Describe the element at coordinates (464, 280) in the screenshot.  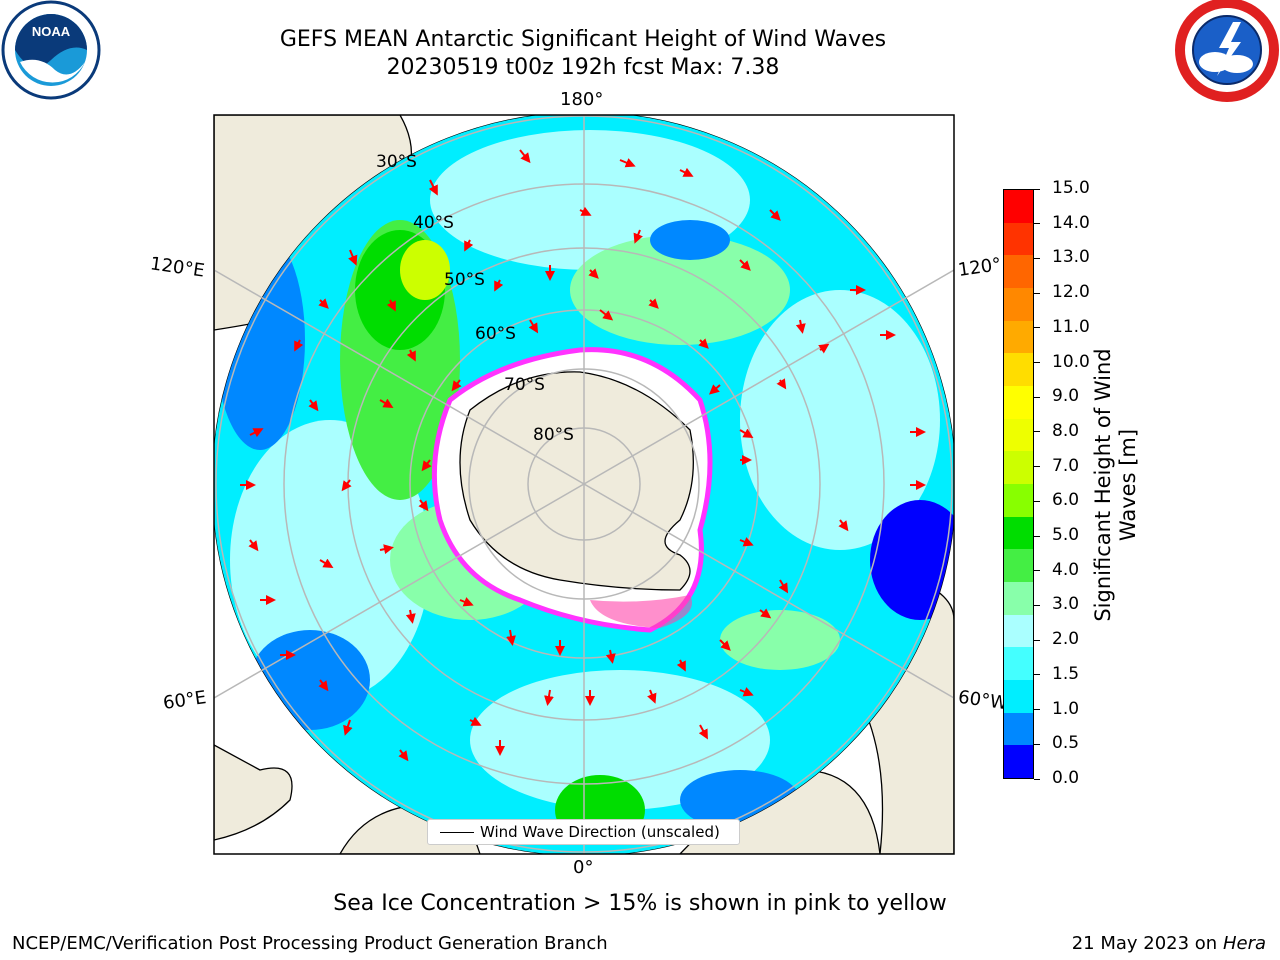
I see `lat-label-50s: 50°S` at that location.